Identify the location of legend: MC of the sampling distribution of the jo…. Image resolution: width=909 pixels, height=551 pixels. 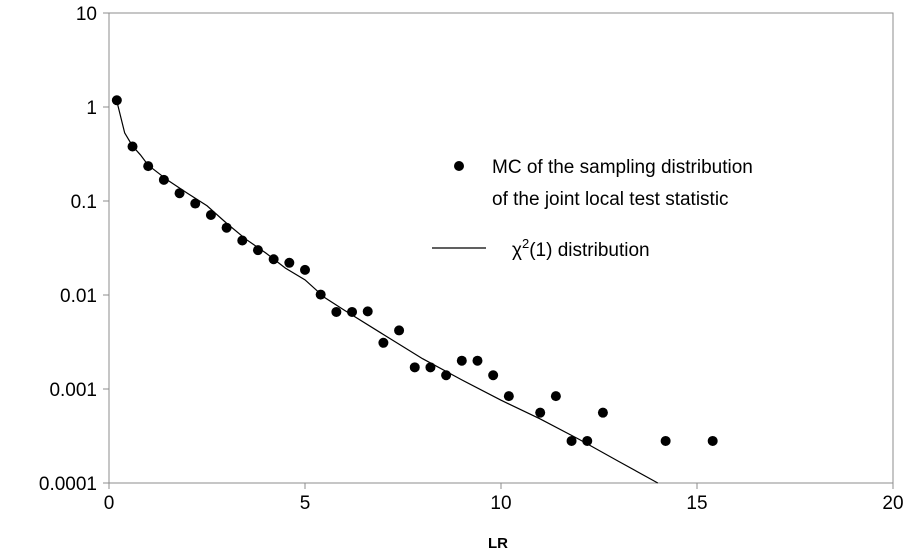
(592, 209).